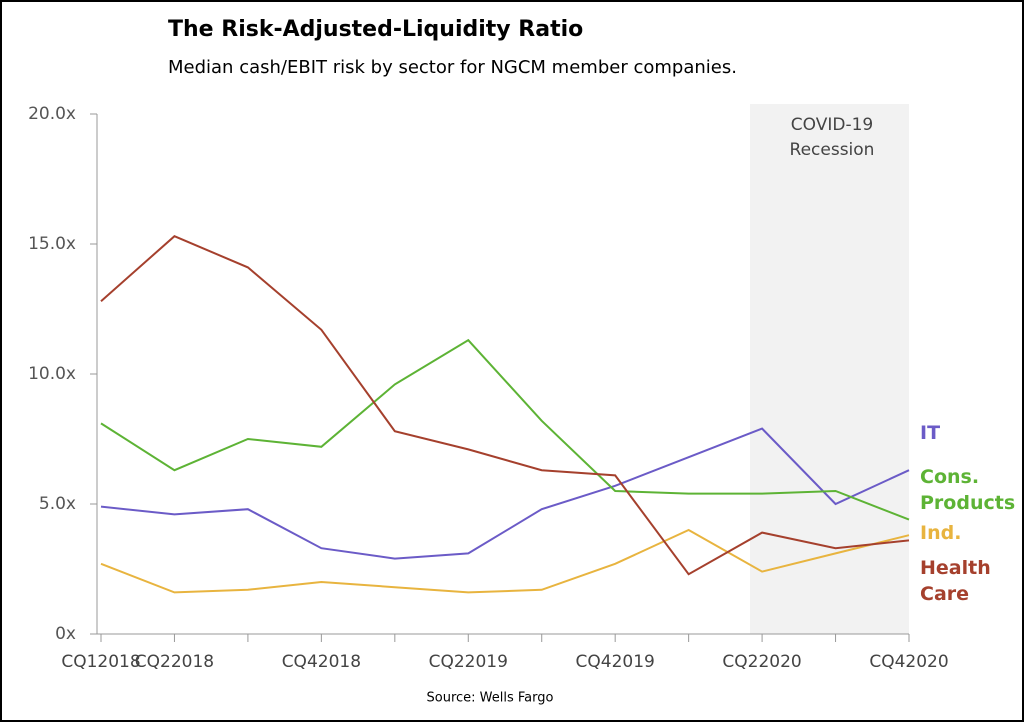  What do you see at coordinates (615, 662) in the screenshot?
I see `x-tick-label: CQ42019` at bounding box center [615, 662].